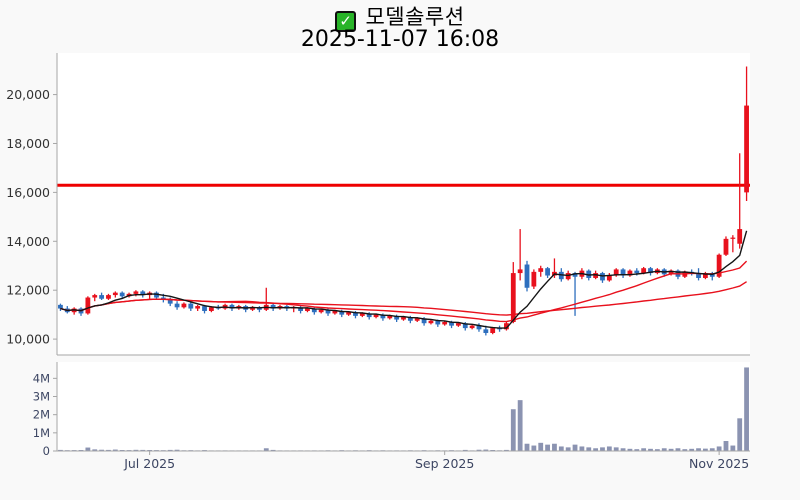 The height and width of the screenshot is (500, 800). Describe the element at coordinates (149, 463) in the screenshot. I see `svg-text: Jul 2025` at that location.